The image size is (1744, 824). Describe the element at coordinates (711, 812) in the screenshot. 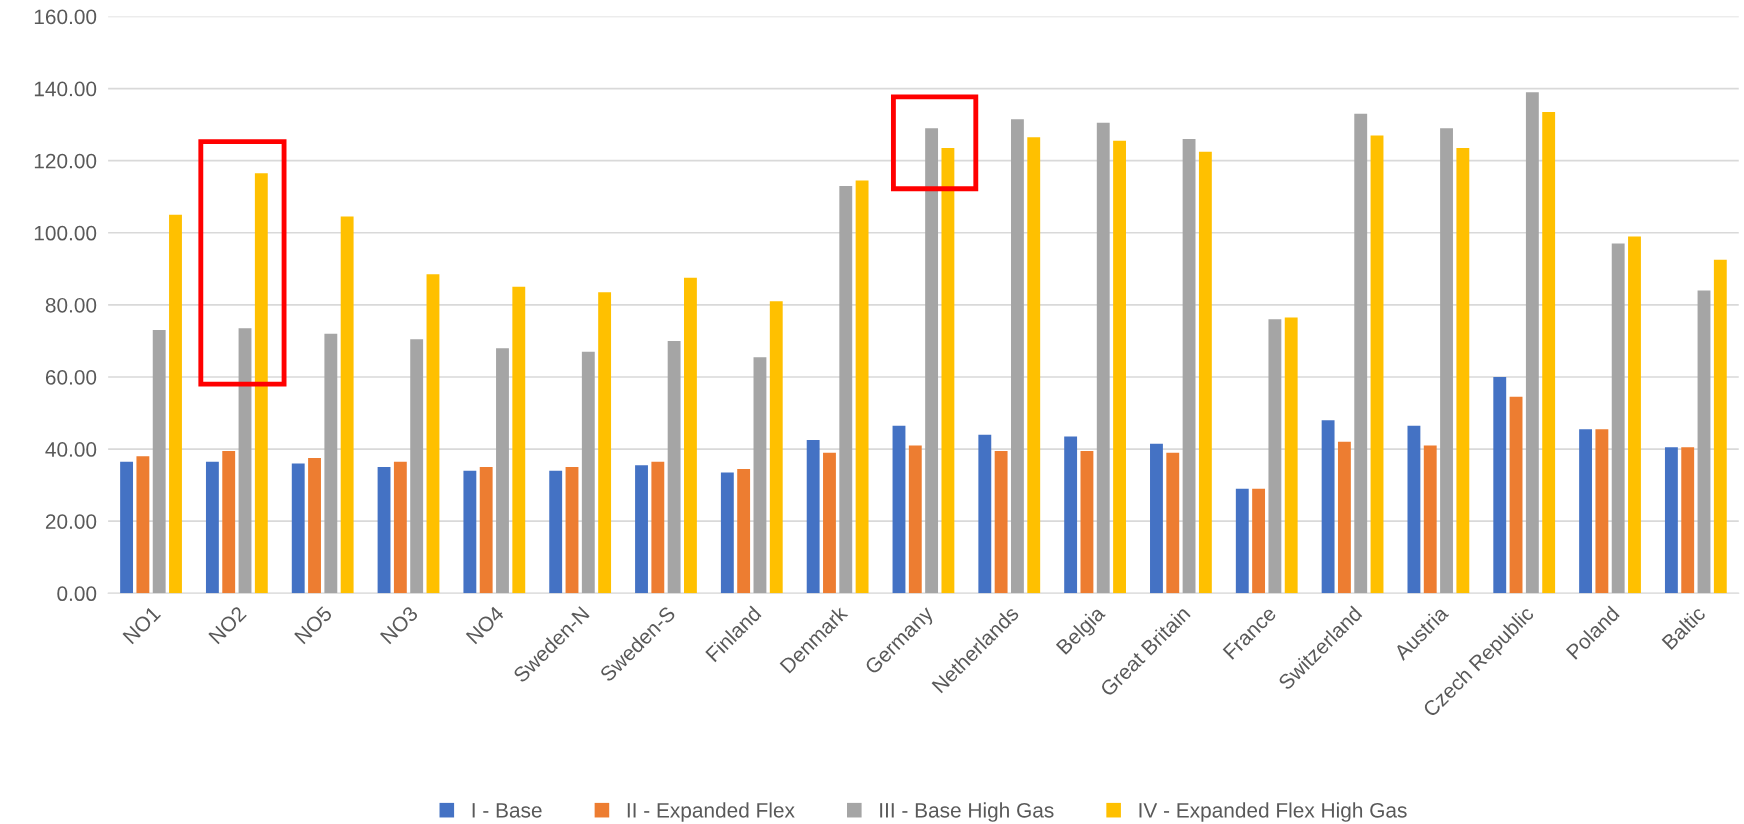

I see `legend-label: II - Expanded Flex` at that location.